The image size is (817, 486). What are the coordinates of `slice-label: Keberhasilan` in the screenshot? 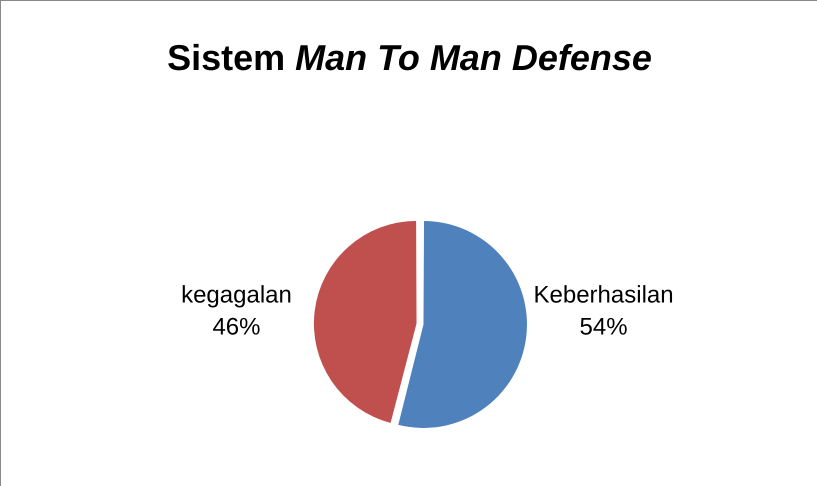 It's located at (603, 295).